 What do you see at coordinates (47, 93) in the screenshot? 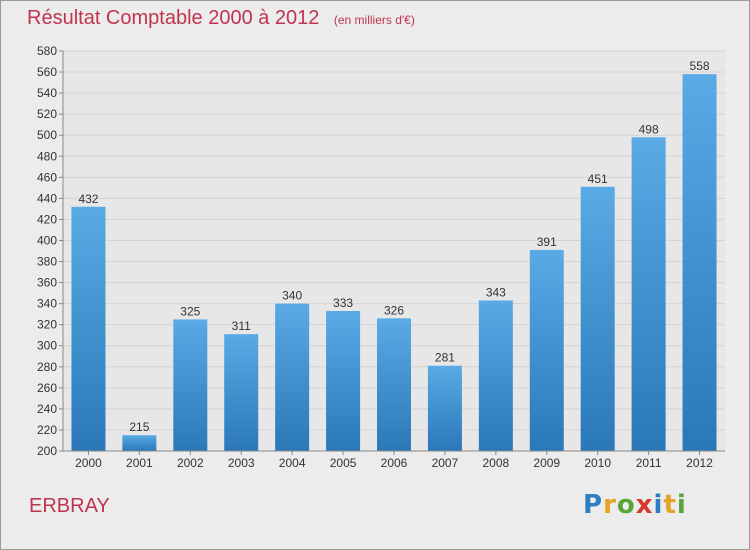
I see `y-tick-label: 540` at bounding box center [47, 93].